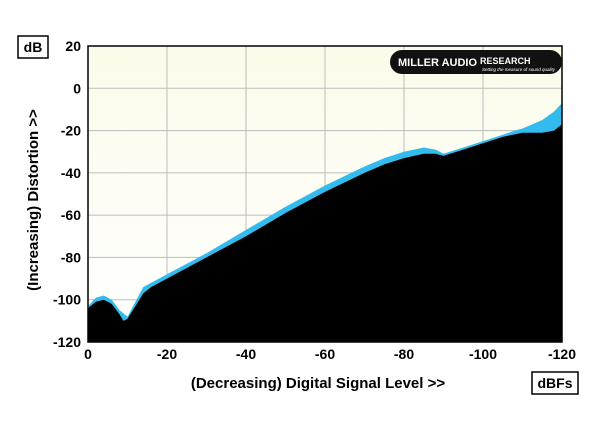 The image size is (600, 425). What do you see at coordinates (246, 354) in the screenshot?
I see `x-tick-label: -40` at bounding box center [246, 354].